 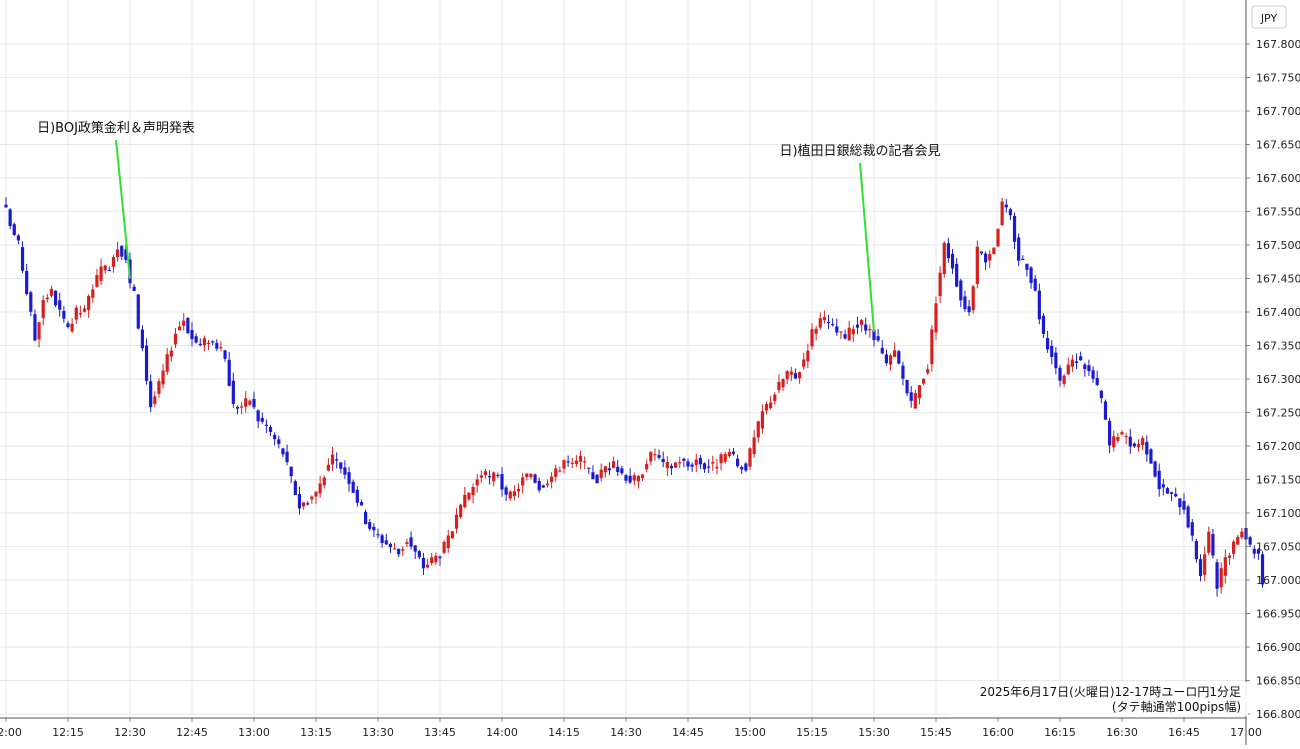 I want to click on caption-background, so click(x=1099, y=699).